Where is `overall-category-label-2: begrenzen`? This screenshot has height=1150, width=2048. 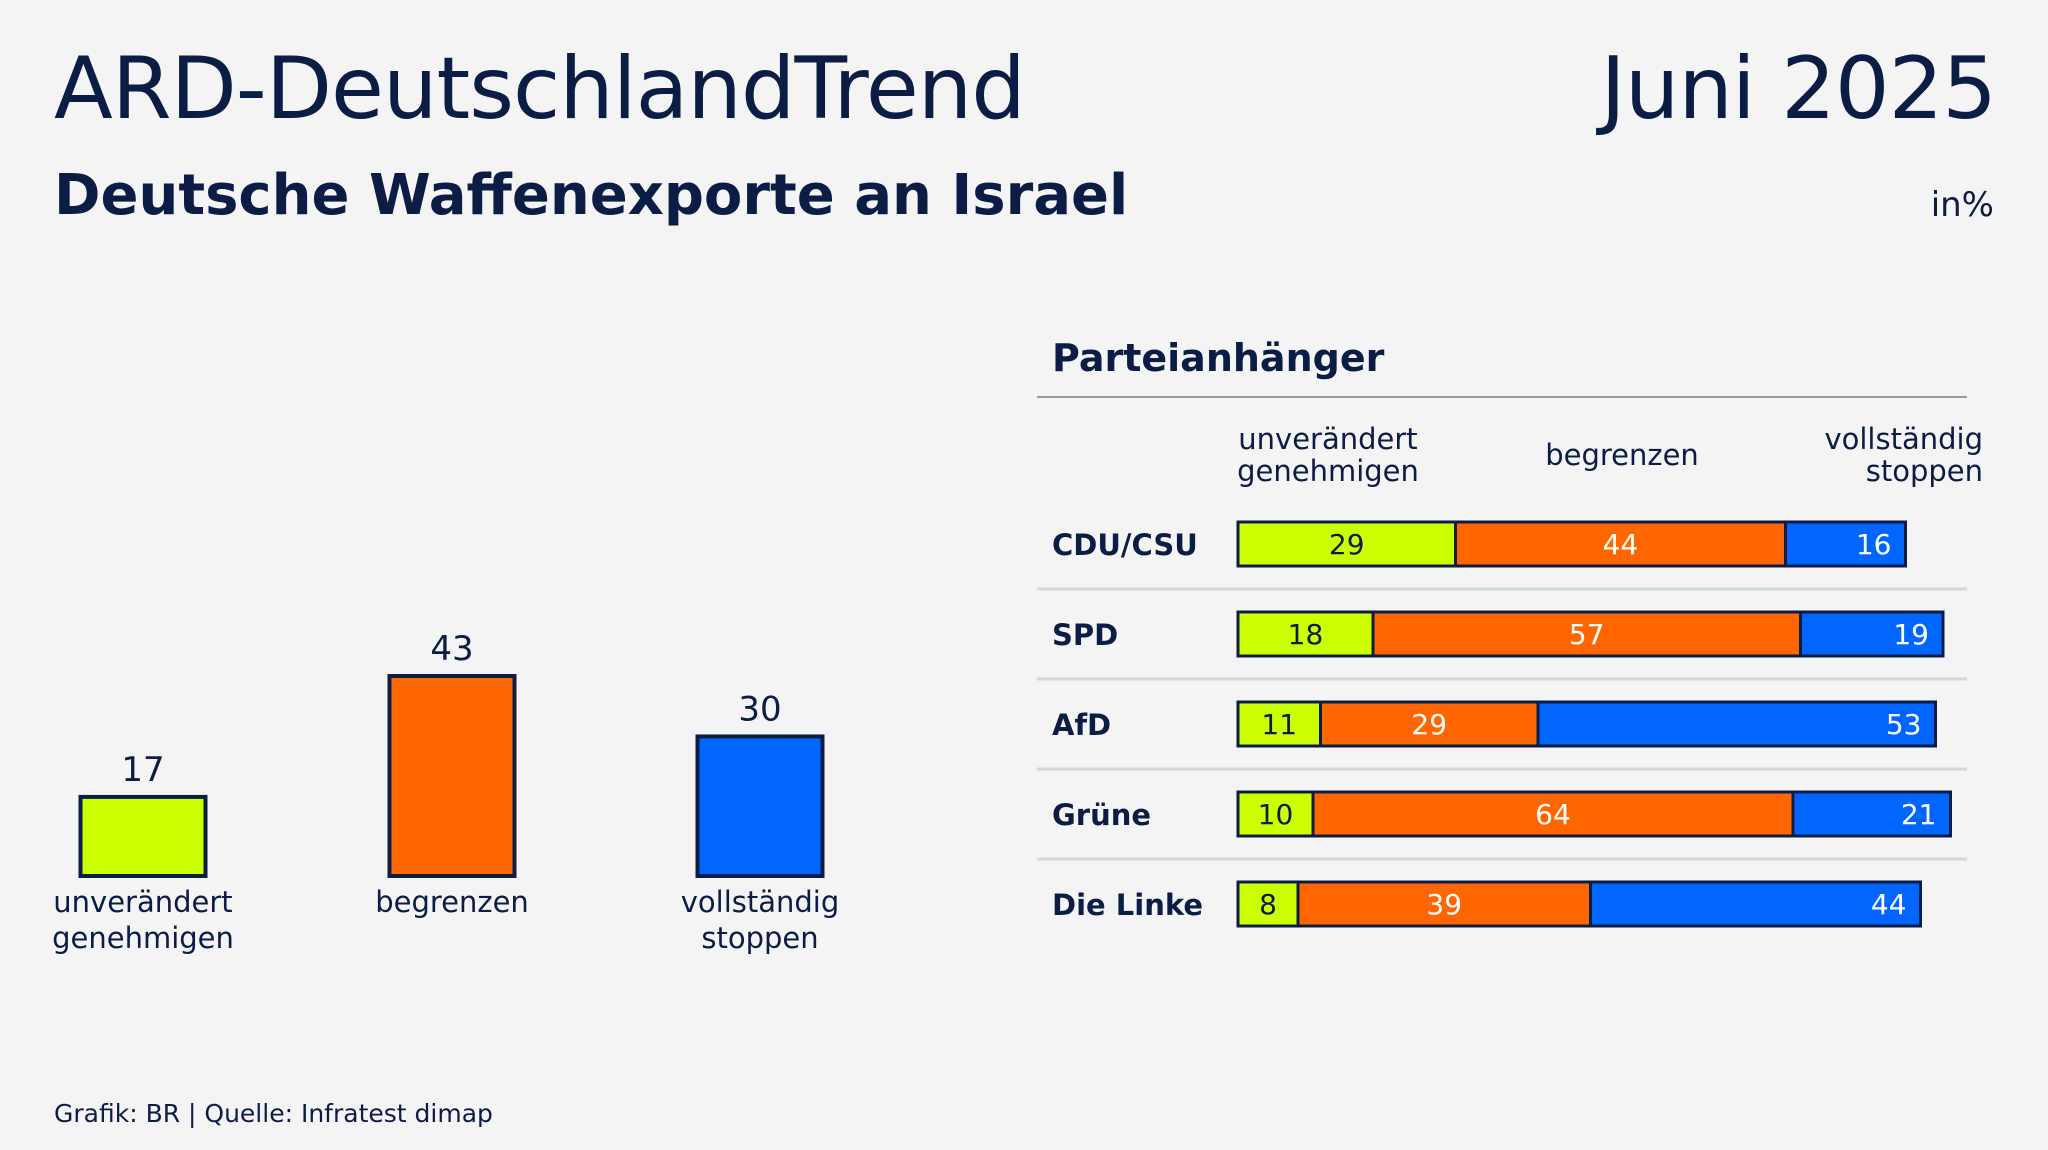
overall-category-label-2: begrenzen is located at coordinates (452, 902).